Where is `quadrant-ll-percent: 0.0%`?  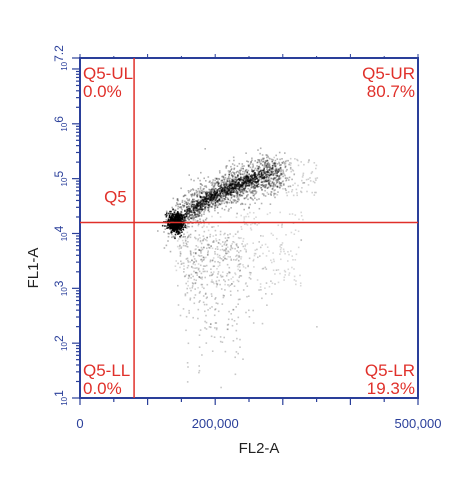 quadrant-ll-percent: 0.0% is located at coordinates (102, 388).